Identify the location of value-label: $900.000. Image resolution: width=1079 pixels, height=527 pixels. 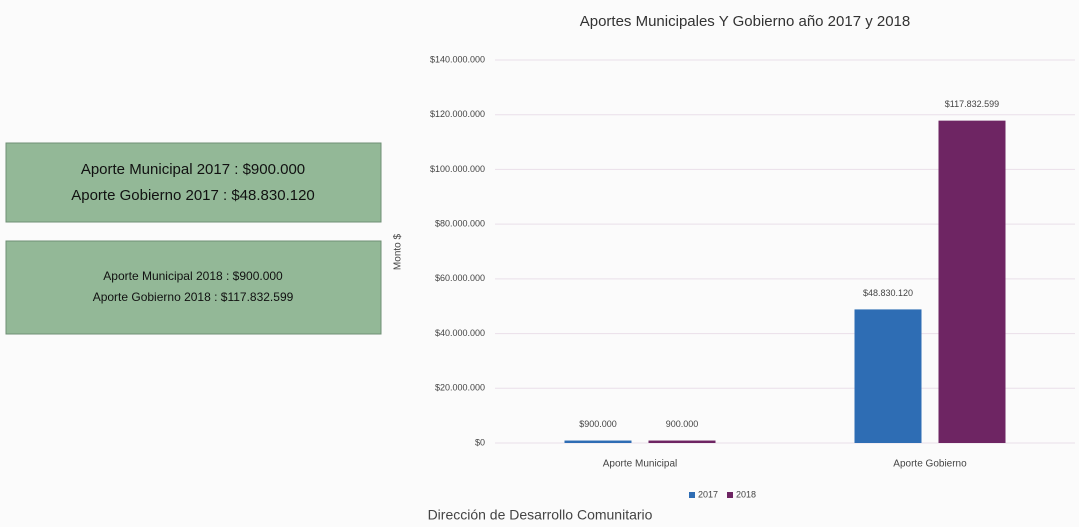
(598, 424).